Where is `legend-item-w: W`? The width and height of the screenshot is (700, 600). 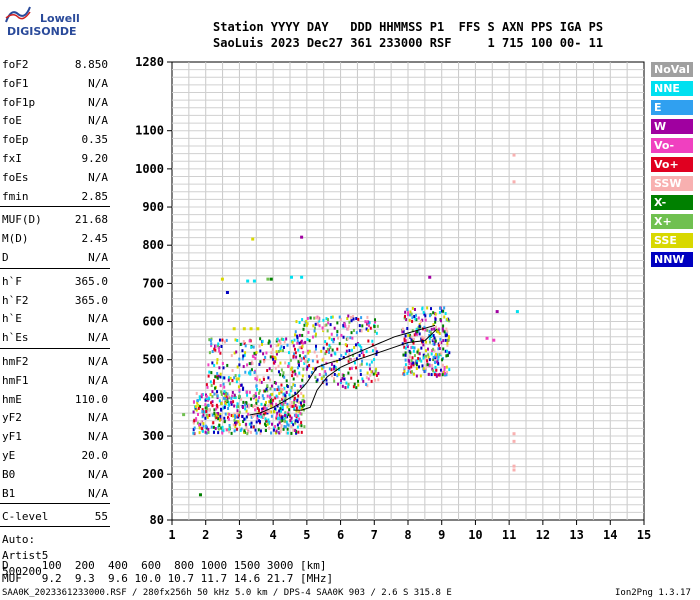 legend-item-w: W is located at coordinates (672, 126).